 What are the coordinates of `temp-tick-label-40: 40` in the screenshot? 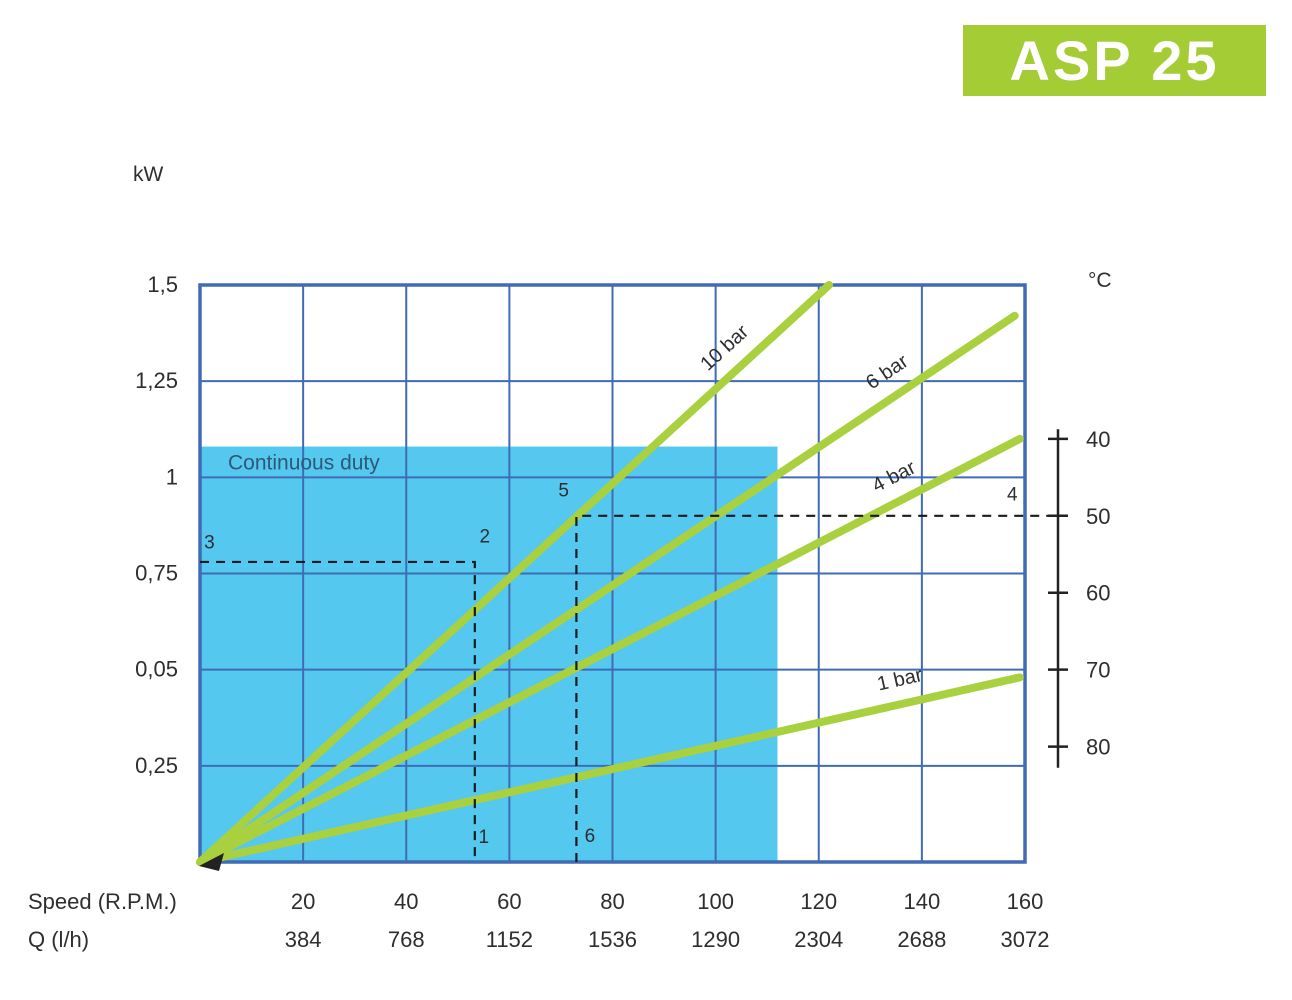 It's located at (1098, 439).